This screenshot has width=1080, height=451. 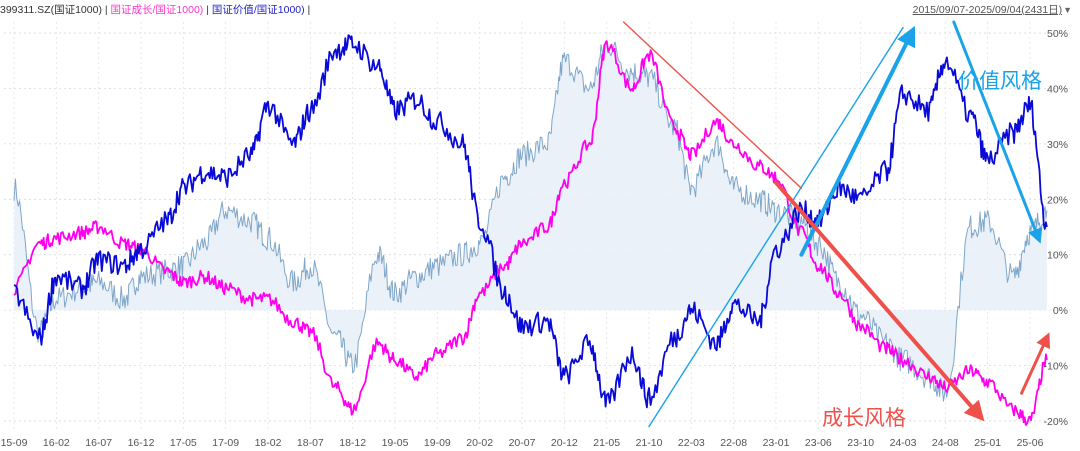 What do you see at coordinates (1055, 228) in the screenshot?
I see `y-axis-ticks: 50% 40% 30% 20% 10% 0% -10% -20%` at bounding box center [1055, 228].